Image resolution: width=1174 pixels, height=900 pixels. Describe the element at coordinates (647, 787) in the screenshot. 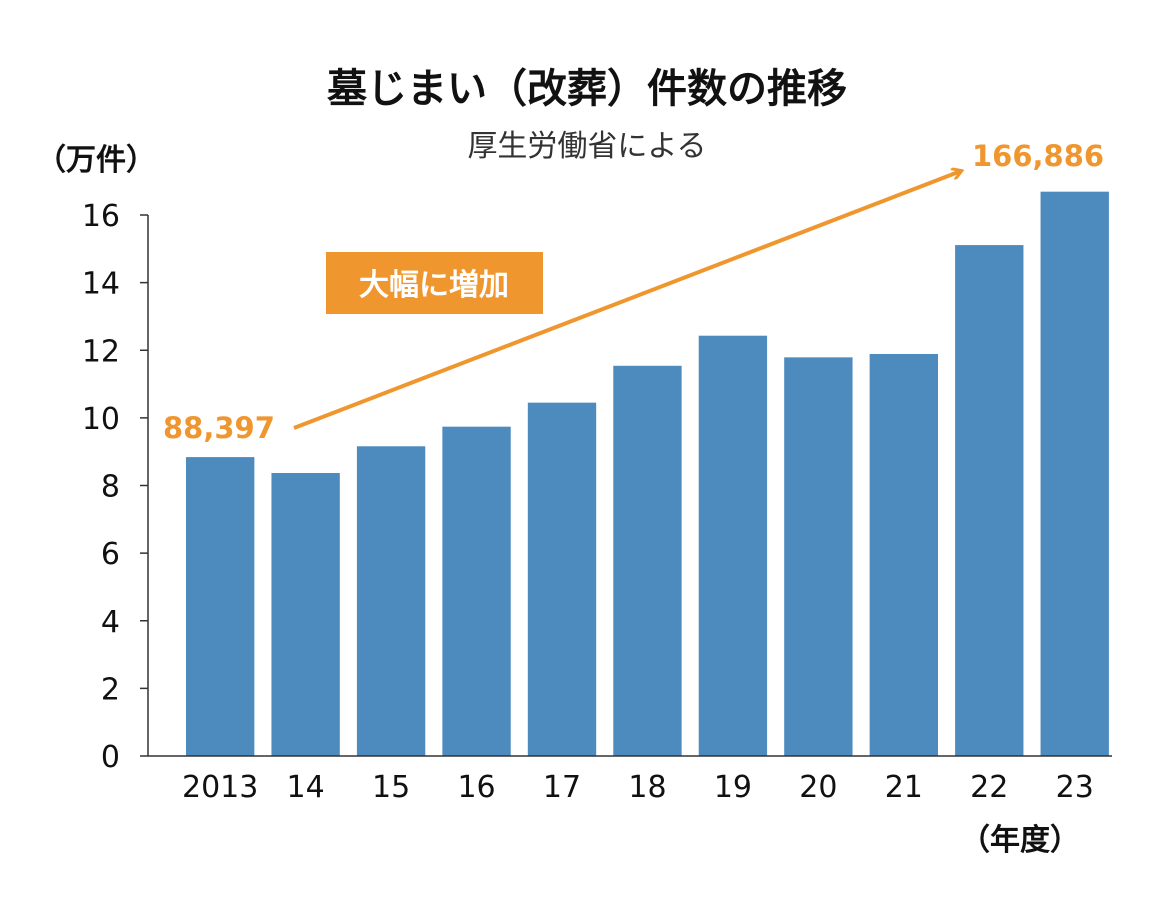

I see `x-tick-label: 18` at that location.